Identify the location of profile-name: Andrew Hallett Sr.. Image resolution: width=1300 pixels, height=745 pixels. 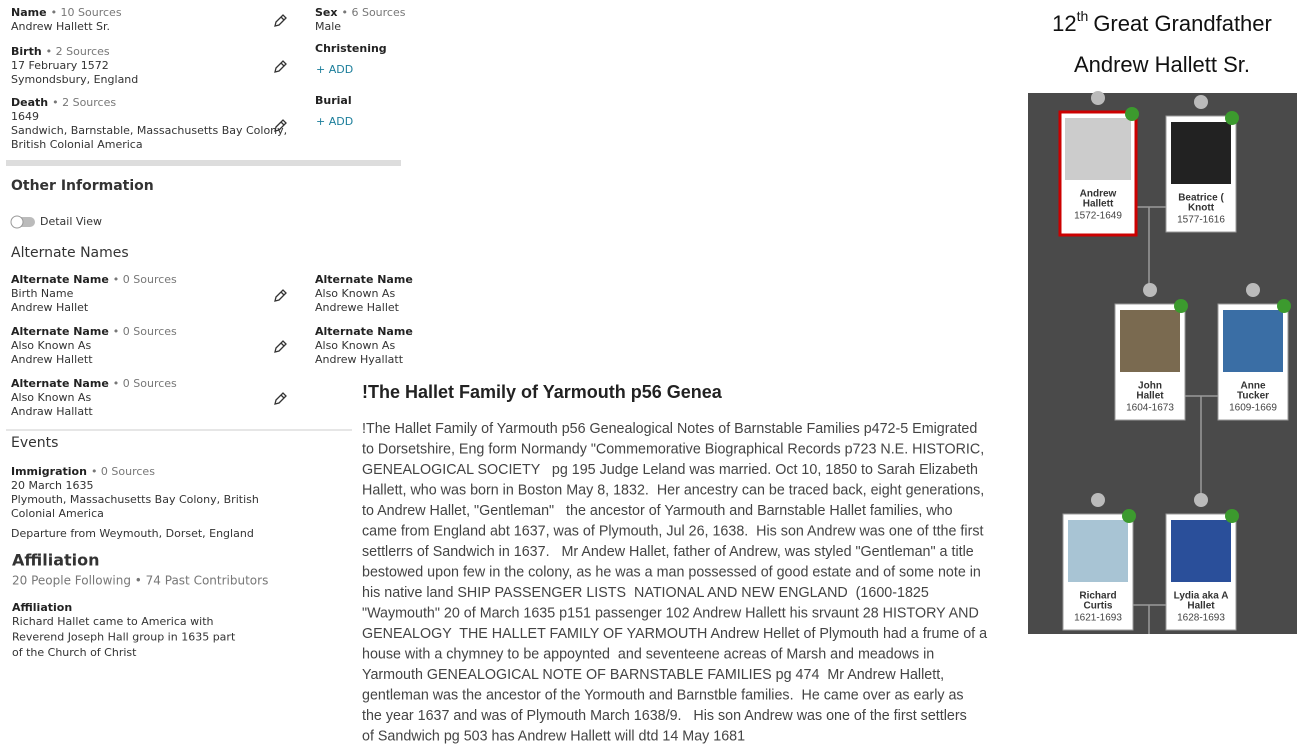
(1162, 64).